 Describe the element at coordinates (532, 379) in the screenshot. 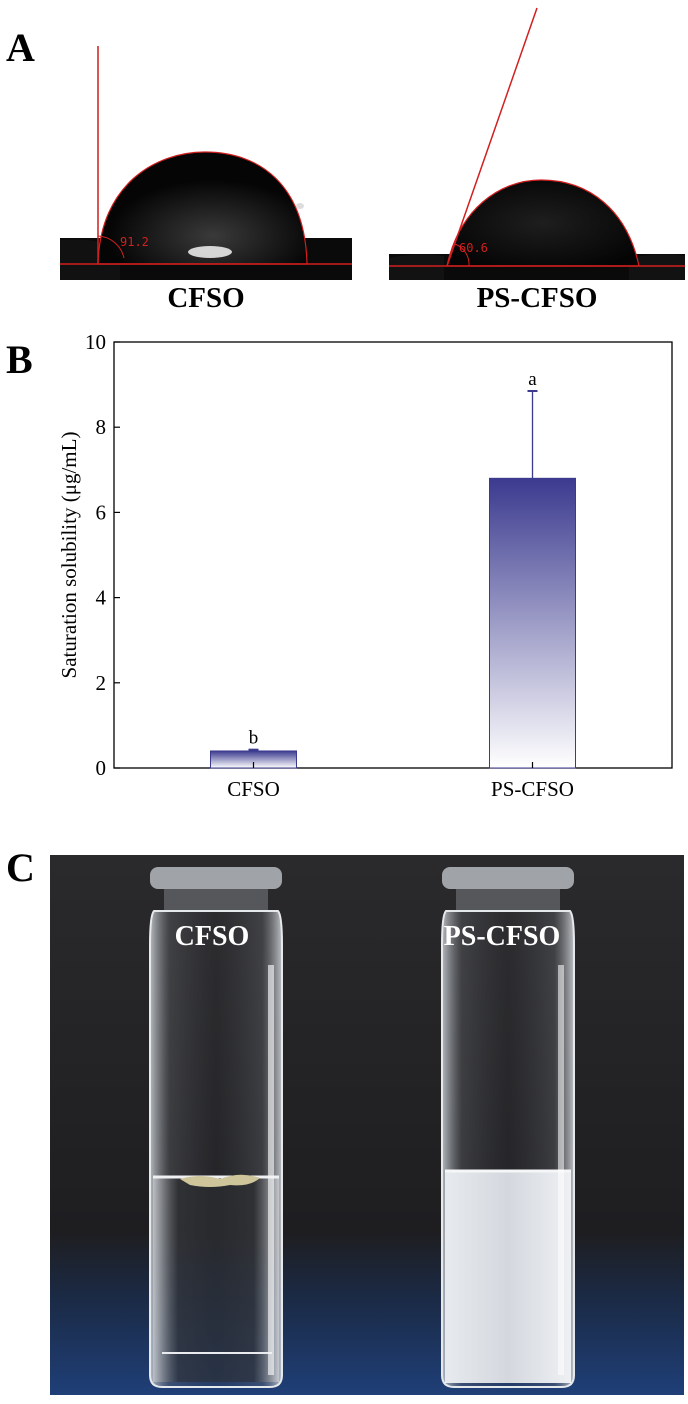

I see `significance-label: a` at that location.